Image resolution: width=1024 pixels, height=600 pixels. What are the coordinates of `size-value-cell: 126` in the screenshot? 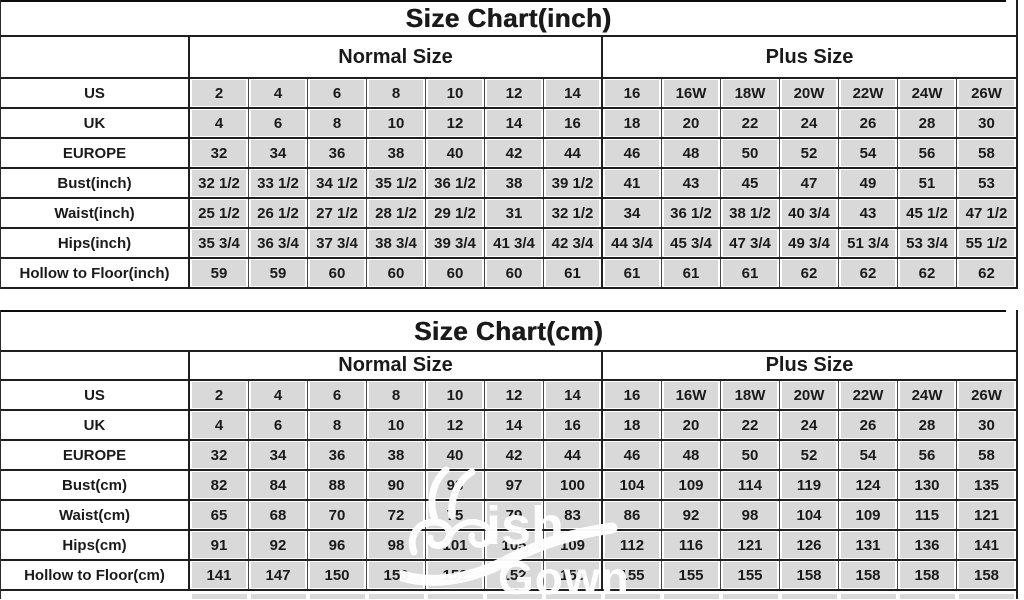 It's located at (809, 545).